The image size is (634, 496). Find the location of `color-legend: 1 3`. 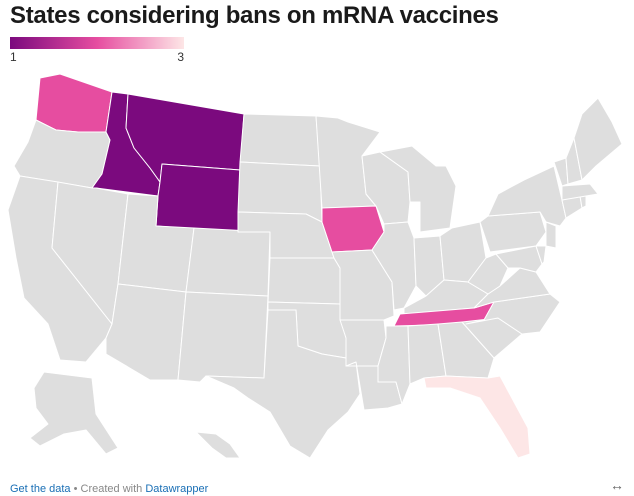

color-legend: 1 3 is located at coordinates (97, 51).